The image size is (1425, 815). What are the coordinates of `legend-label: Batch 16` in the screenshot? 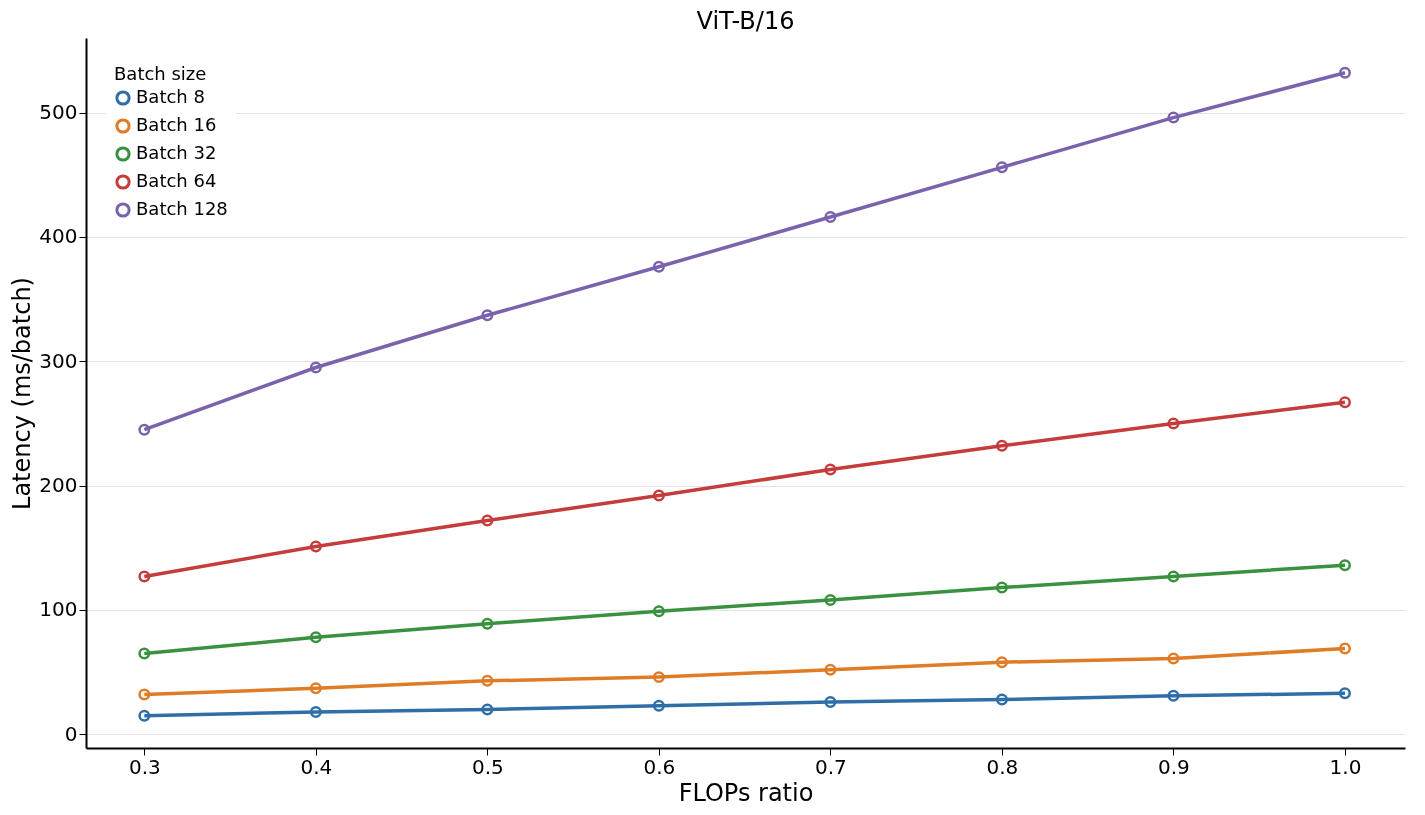 It's located at (176, 124).